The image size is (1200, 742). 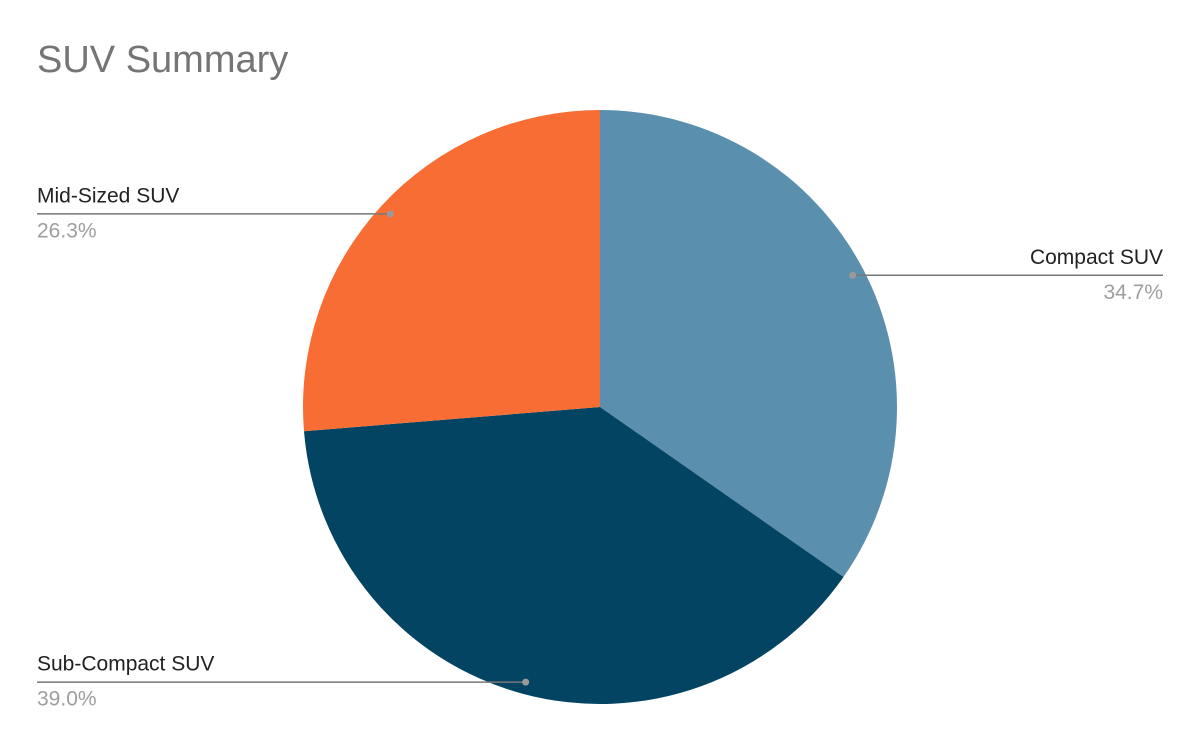 I want to click on slice-label: Compact SUV, so click(x=1096, y=257).